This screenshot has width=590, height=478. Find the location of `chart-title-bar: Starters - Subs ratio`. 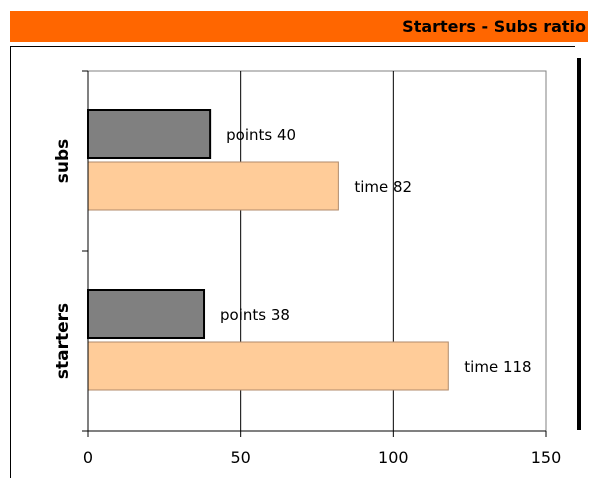

chart-title-bar: Starters - Subs ratio is located at coordinates (299, 26).